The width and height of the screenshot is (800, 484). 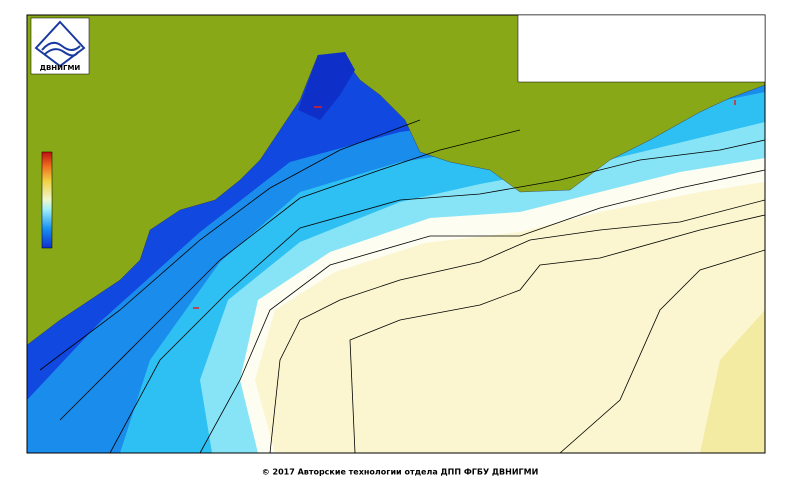 I want to click on bay, so click(x=326, y=86).